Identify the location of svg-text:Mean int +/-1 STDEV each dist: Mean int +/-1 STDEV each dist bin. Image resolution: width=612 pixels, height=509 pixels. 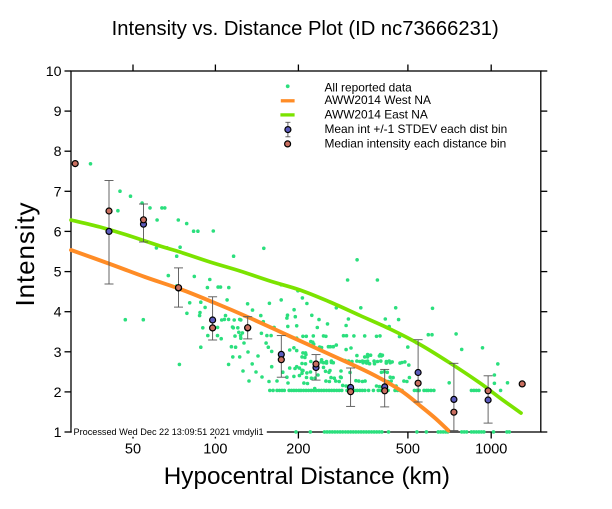
(416, 129).